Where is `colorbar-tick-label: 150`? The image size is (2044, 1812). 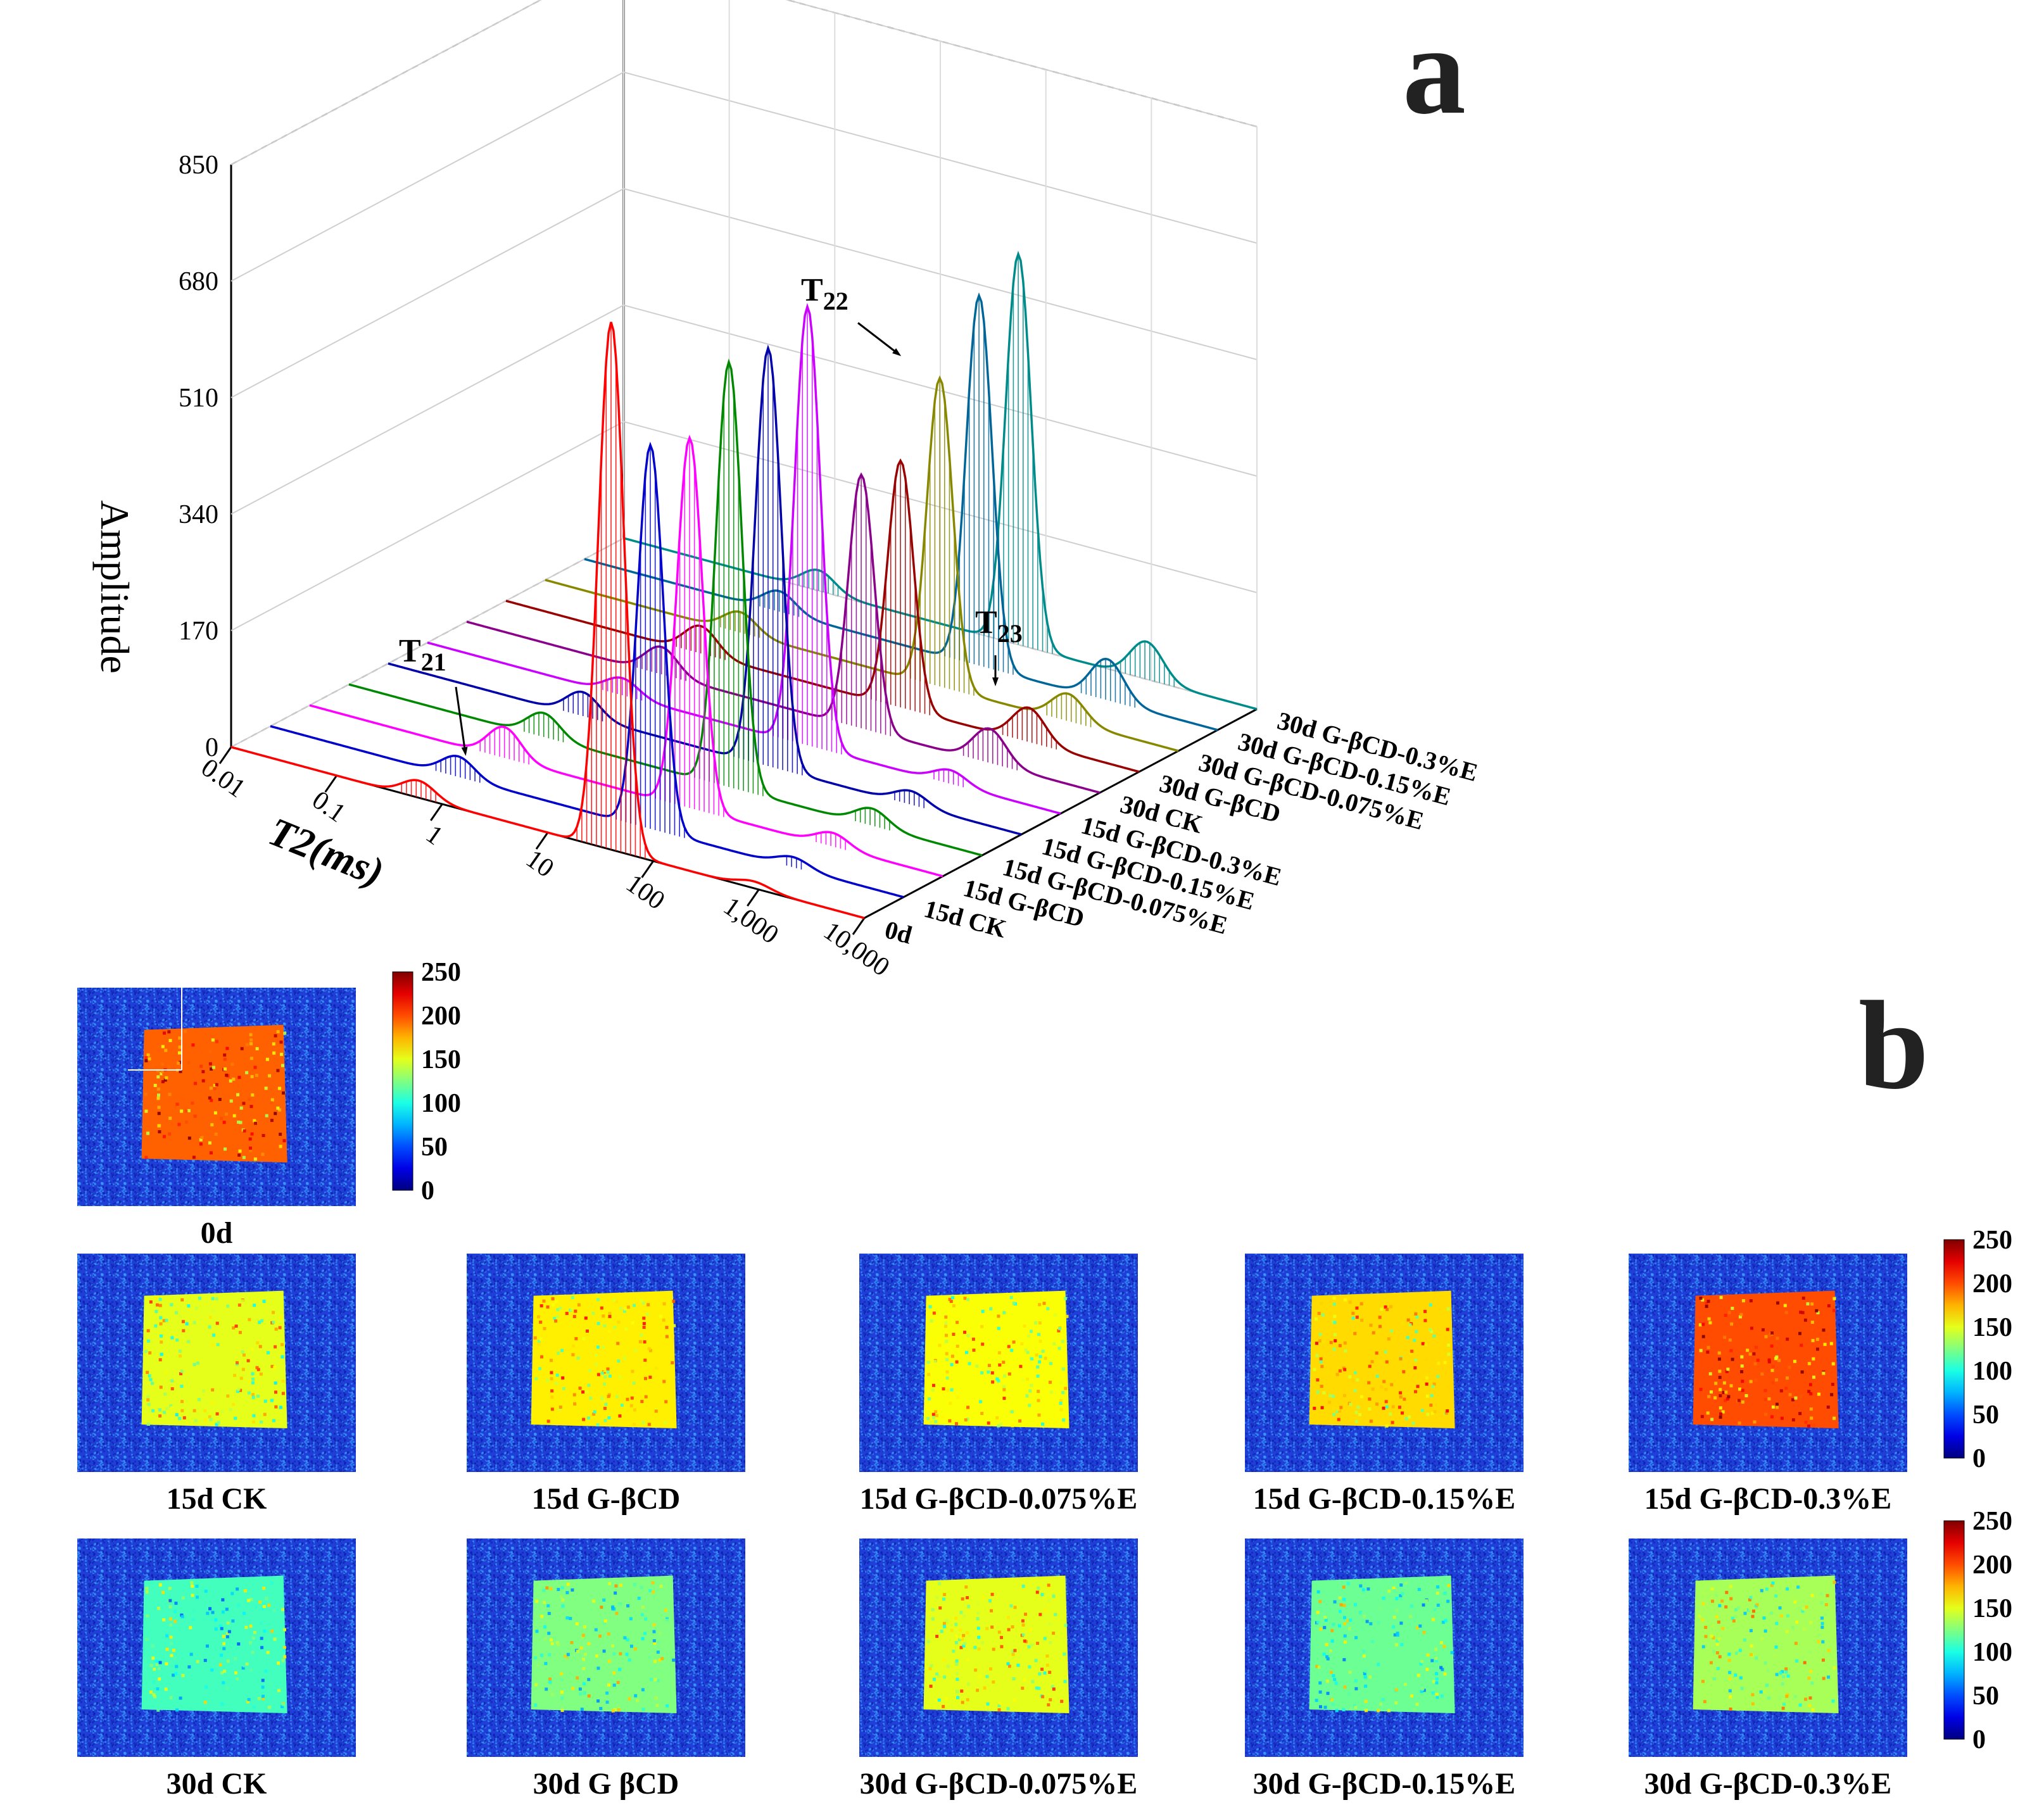 colorbar-tick-label: 150 is located at coordinates (441, 1059).